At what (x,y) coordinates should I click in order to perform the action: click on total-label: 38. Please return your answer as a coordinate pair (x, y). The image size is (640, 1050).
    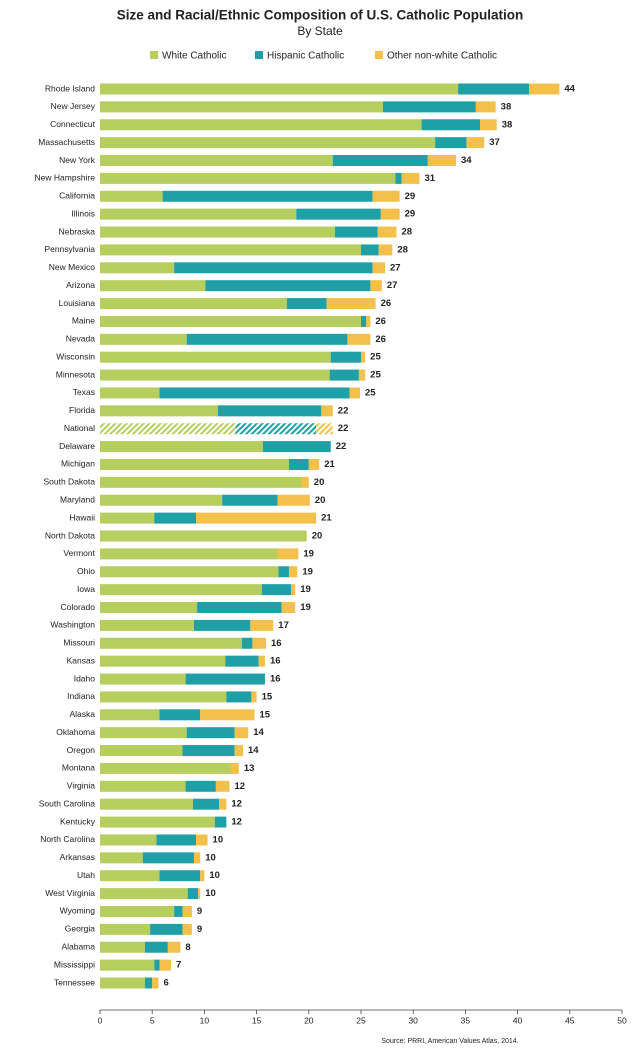
    Looking at the image, I should click on (507, 124).